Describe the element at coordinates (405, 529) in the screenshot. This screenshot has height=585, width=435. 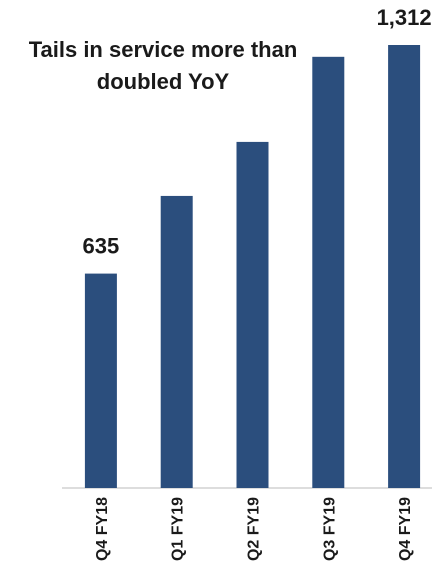
I see `x-tick-label: Q4 FY19` at that location.